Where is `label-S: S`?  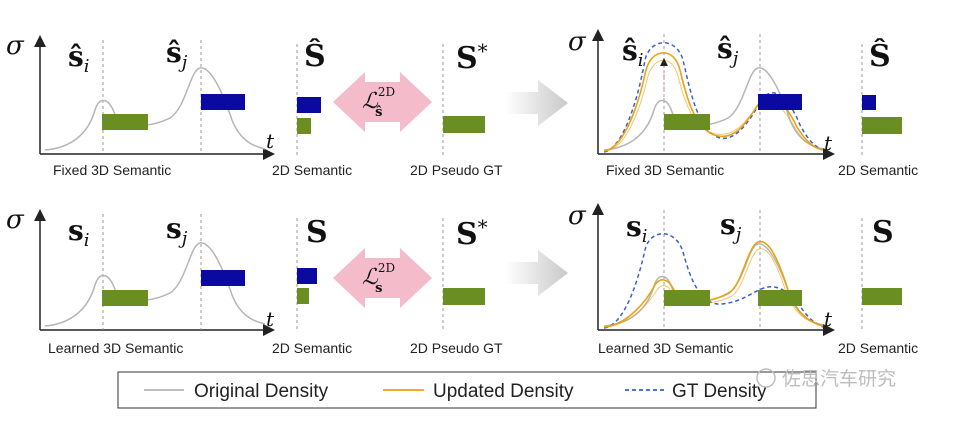 label-S: S is located at coordinates (317, 232).